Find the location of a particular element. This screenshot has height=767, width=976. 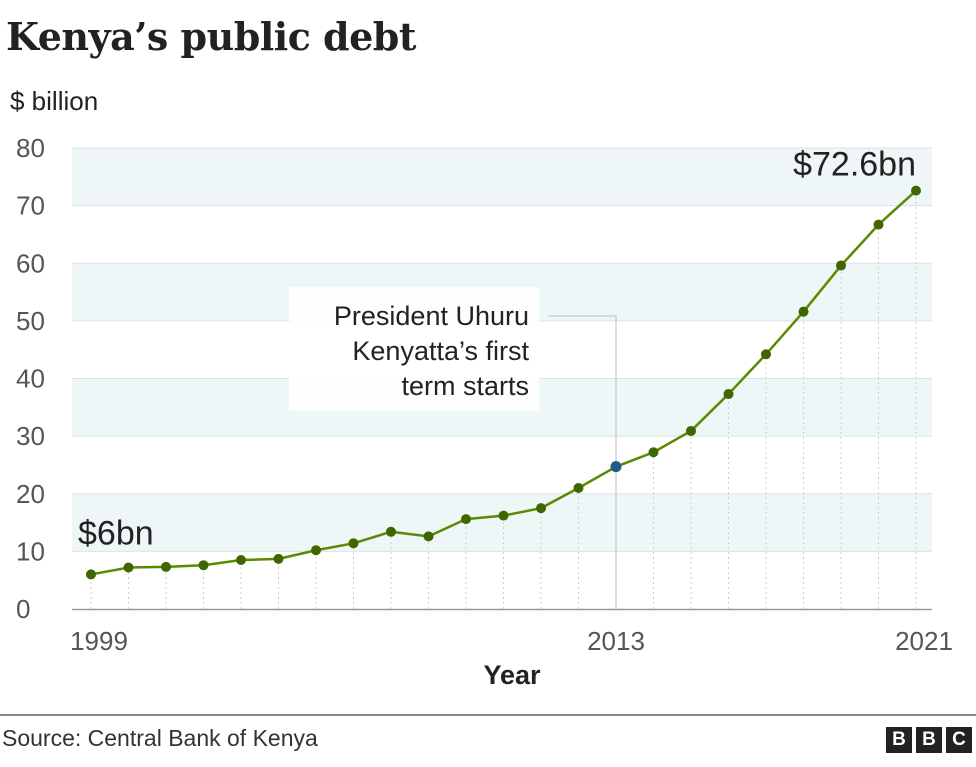

source-note: Source: Central Bank of Kenya is located at coordinates (160, 738).